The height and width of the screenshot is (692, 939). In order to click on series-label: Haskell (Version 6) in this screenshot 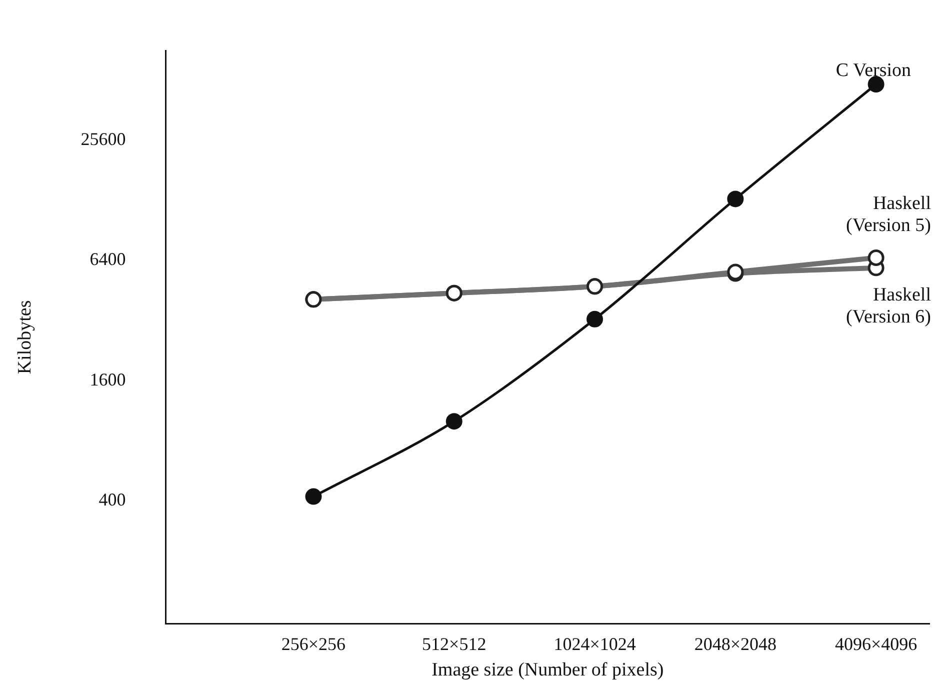, I will do `click(888, 306)`.